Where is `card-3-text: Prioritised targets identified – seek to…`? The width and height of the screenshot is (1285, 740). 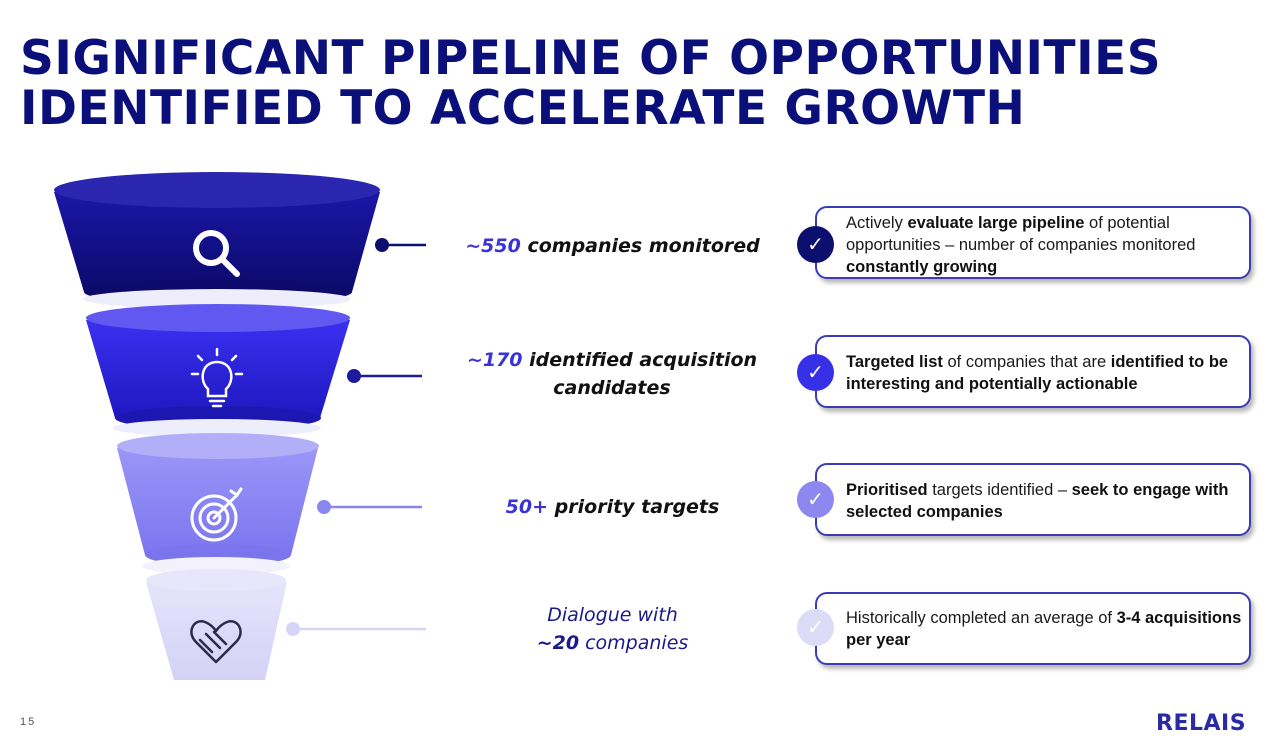
card-3-text: Prioritised targets identified – seek to… is located at coordinates (1046, 501).